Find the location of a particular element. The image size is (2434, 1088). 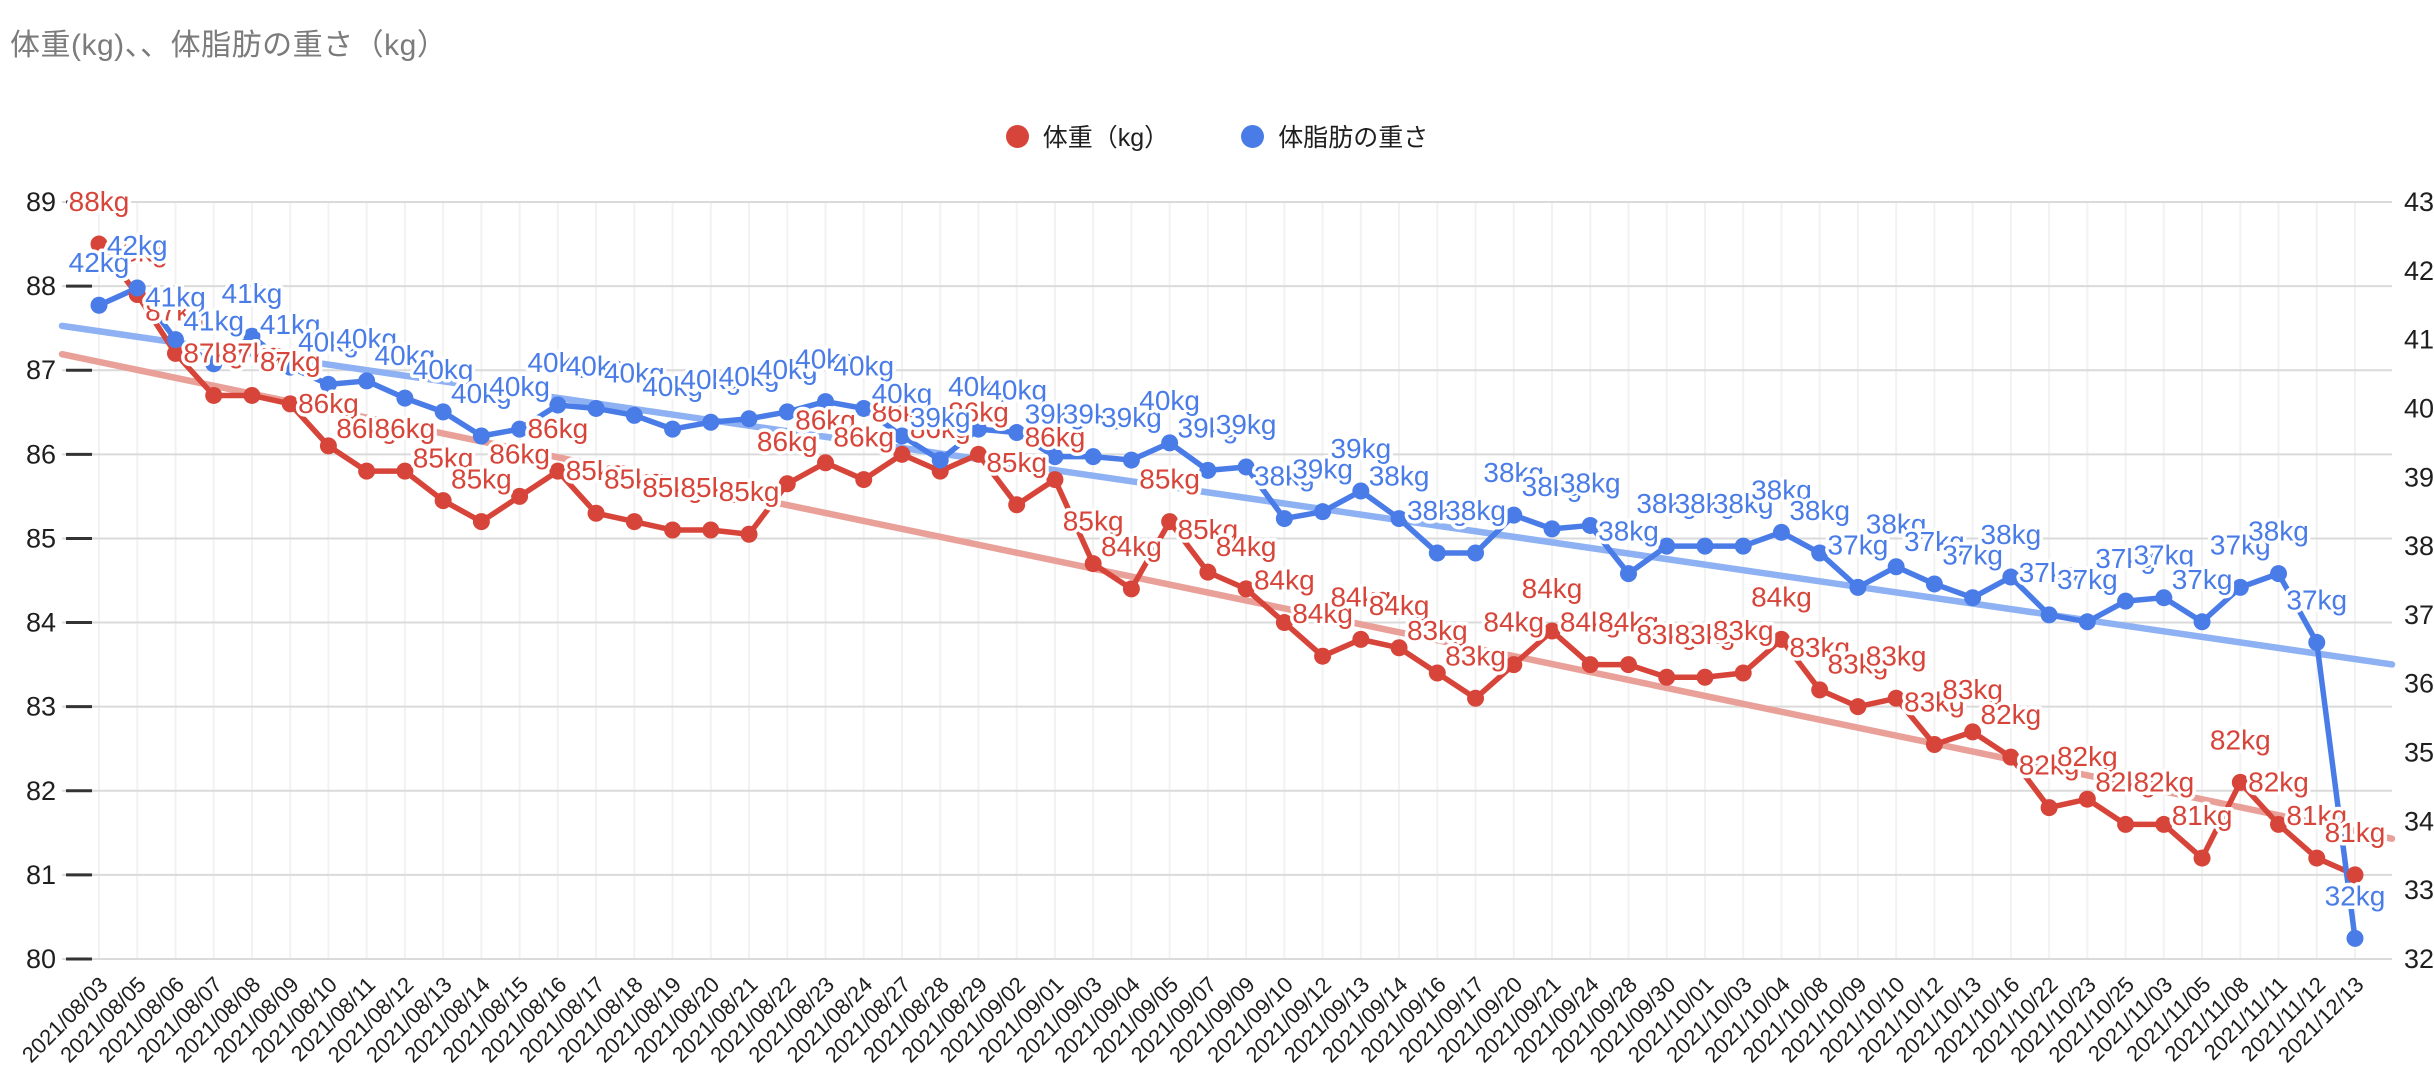

legend-item-weight: 体重（kg） is located at coordinates (1087, 136).